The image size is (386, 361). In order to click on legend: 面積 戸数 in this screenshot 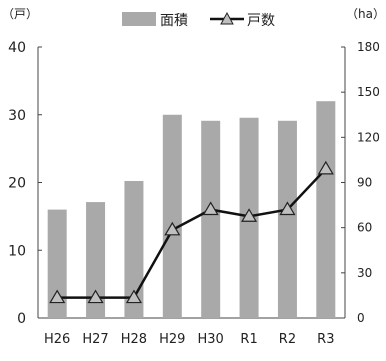, I will do `click(198, 20)`.